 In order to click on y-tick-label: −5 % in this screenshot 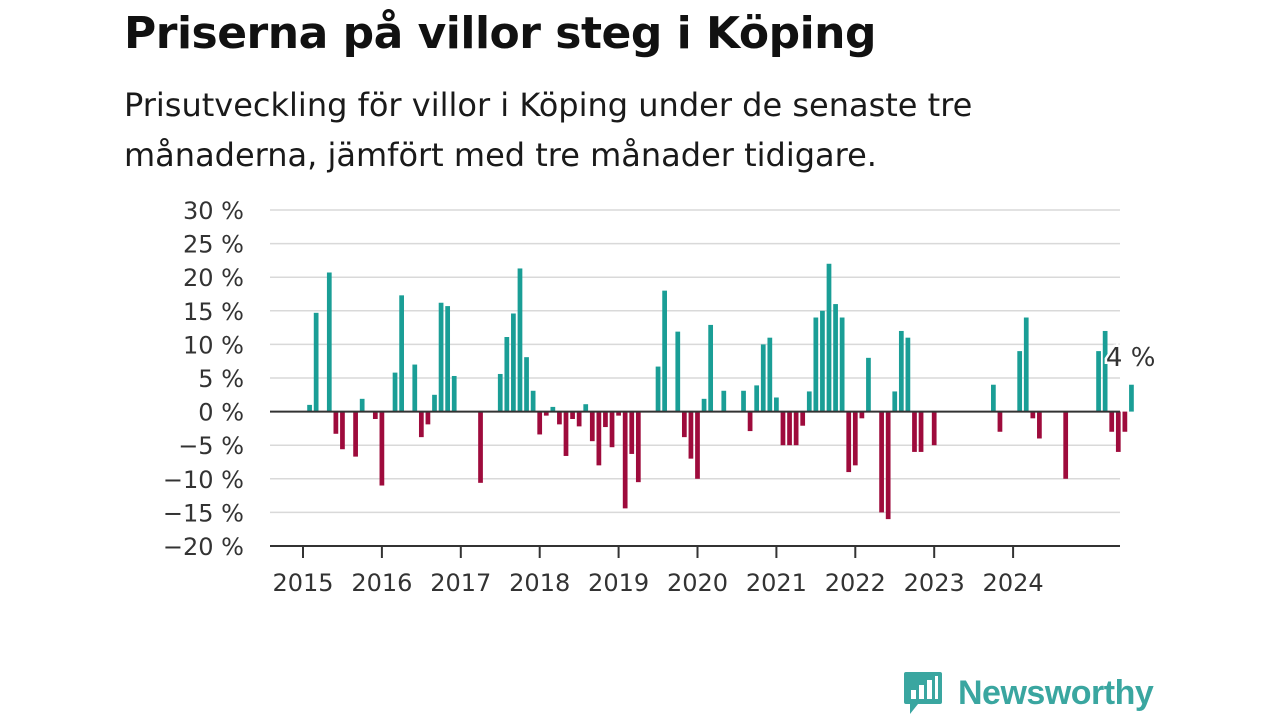, I will do `click(211, 446)`.